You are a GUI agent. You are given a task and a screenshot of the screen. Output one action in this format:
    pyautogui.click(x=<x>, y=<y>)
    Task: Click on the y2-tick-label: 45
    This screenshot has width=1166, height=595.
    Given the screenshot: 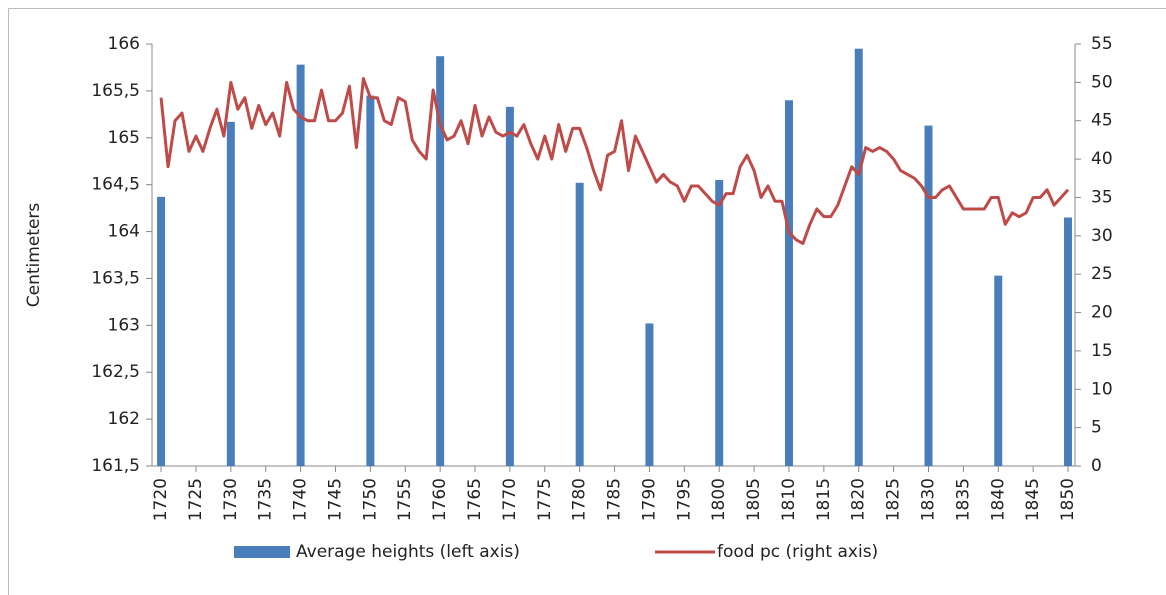 What is the action you would take?
    pyautogui.click(x=1102, y=121)
    